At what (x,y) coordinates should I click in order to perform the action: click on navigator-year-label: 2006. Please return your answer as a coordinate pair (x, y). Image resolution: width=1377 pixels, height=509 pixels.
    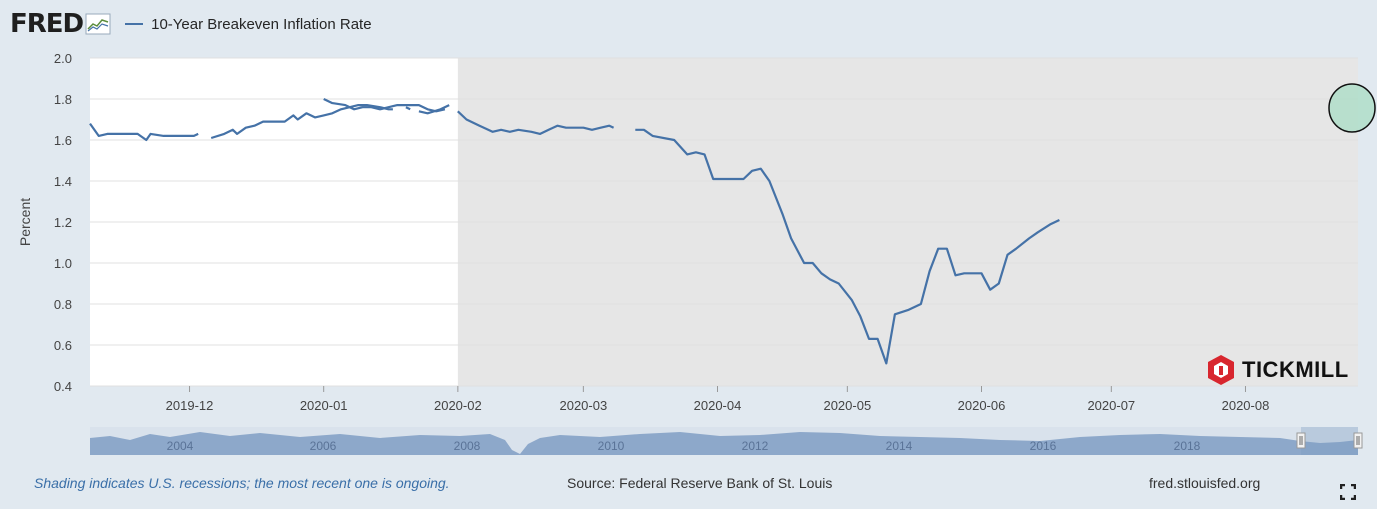
    Looking at the image, I should click on (323, 446).